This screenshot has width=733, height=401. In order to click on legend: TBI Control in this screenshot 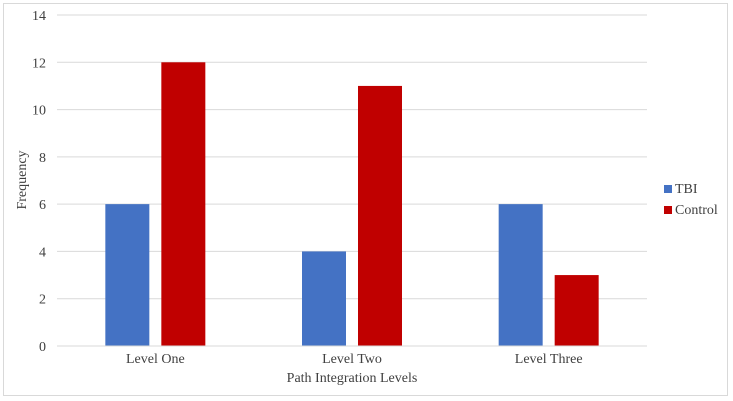, I will do `click(691, 200)`.